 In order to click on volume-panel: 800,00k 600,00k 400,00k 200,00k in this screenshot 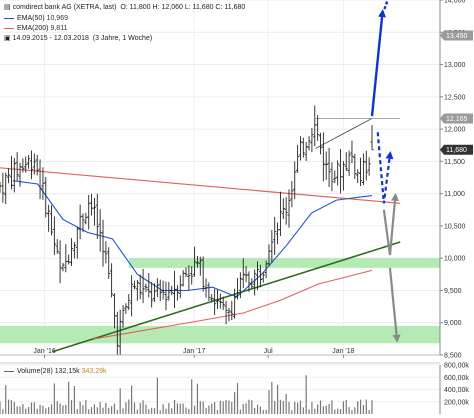, I will do `click(234, 388)`.